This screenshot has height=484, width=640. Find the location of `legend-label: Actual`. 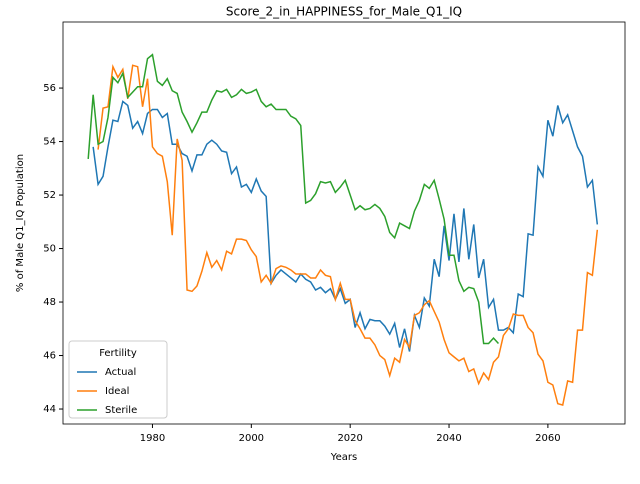

legend-label: Actual is located at coordinates (120, 372).